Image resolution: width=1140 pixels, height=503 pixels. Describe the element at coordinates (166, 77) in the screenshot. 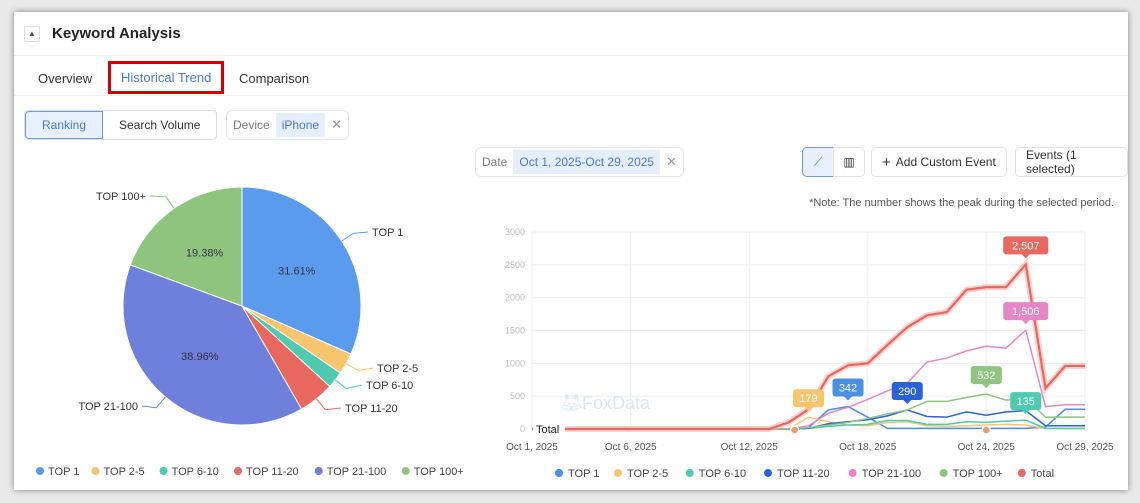

I see `tab-historical-trend: Historical Trend` at that location.